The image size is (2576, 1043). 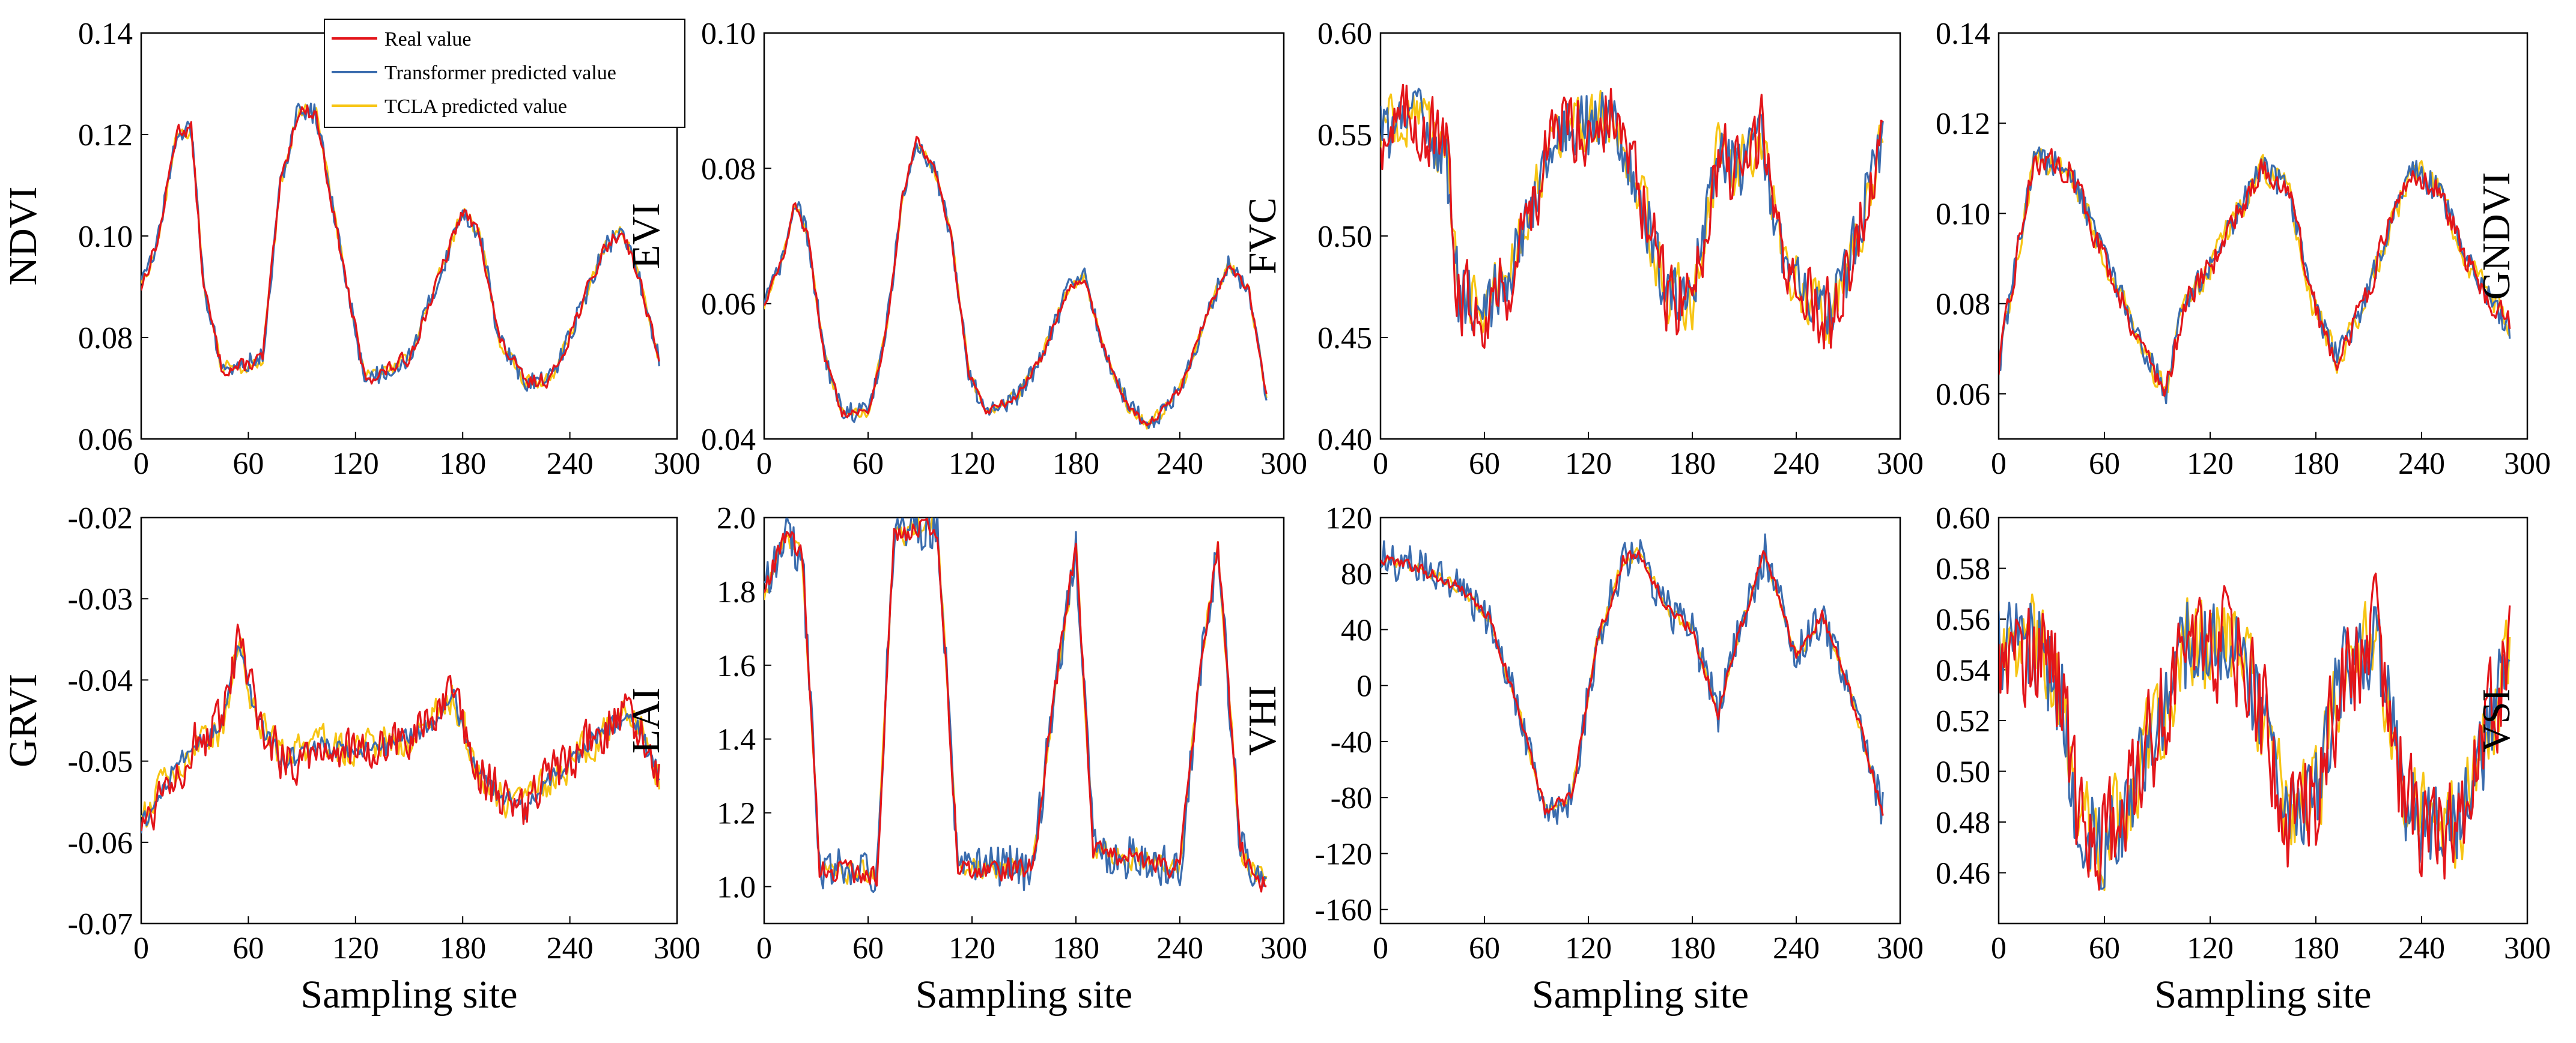 What do you see at coordinates (1344, 854) in the screenshot?
I see `y-tick-label: -120` at bounding box center [1344, 854].